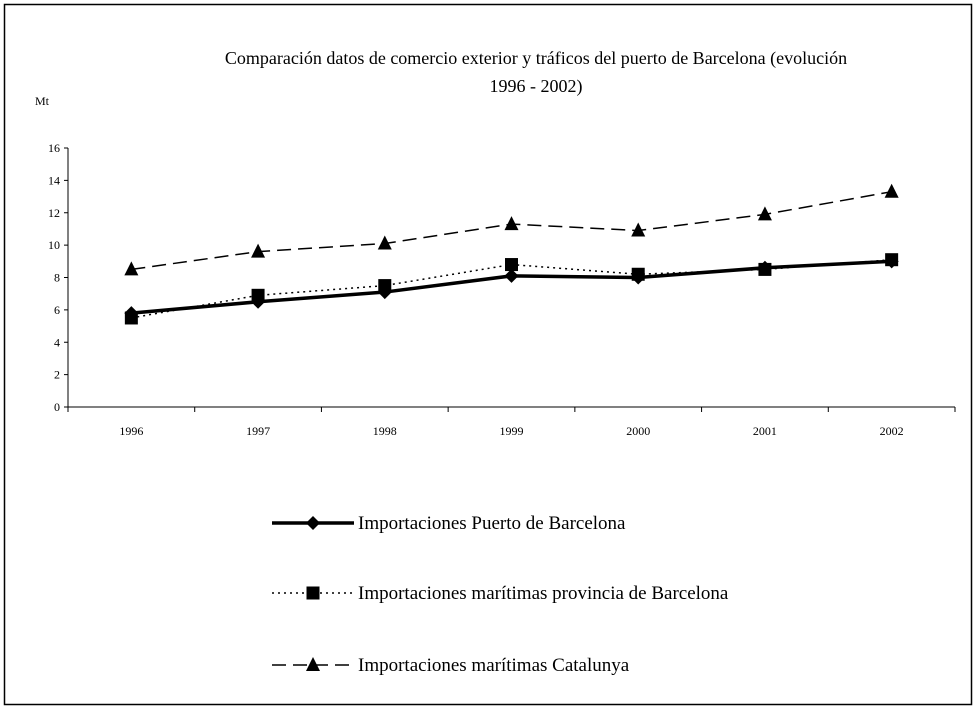 Image resolution: width=976 pixels, height=714 pixels. Describe the element at coordinates (57, 407) in the screenshot. I see `y-tick-label: 0` at that location.